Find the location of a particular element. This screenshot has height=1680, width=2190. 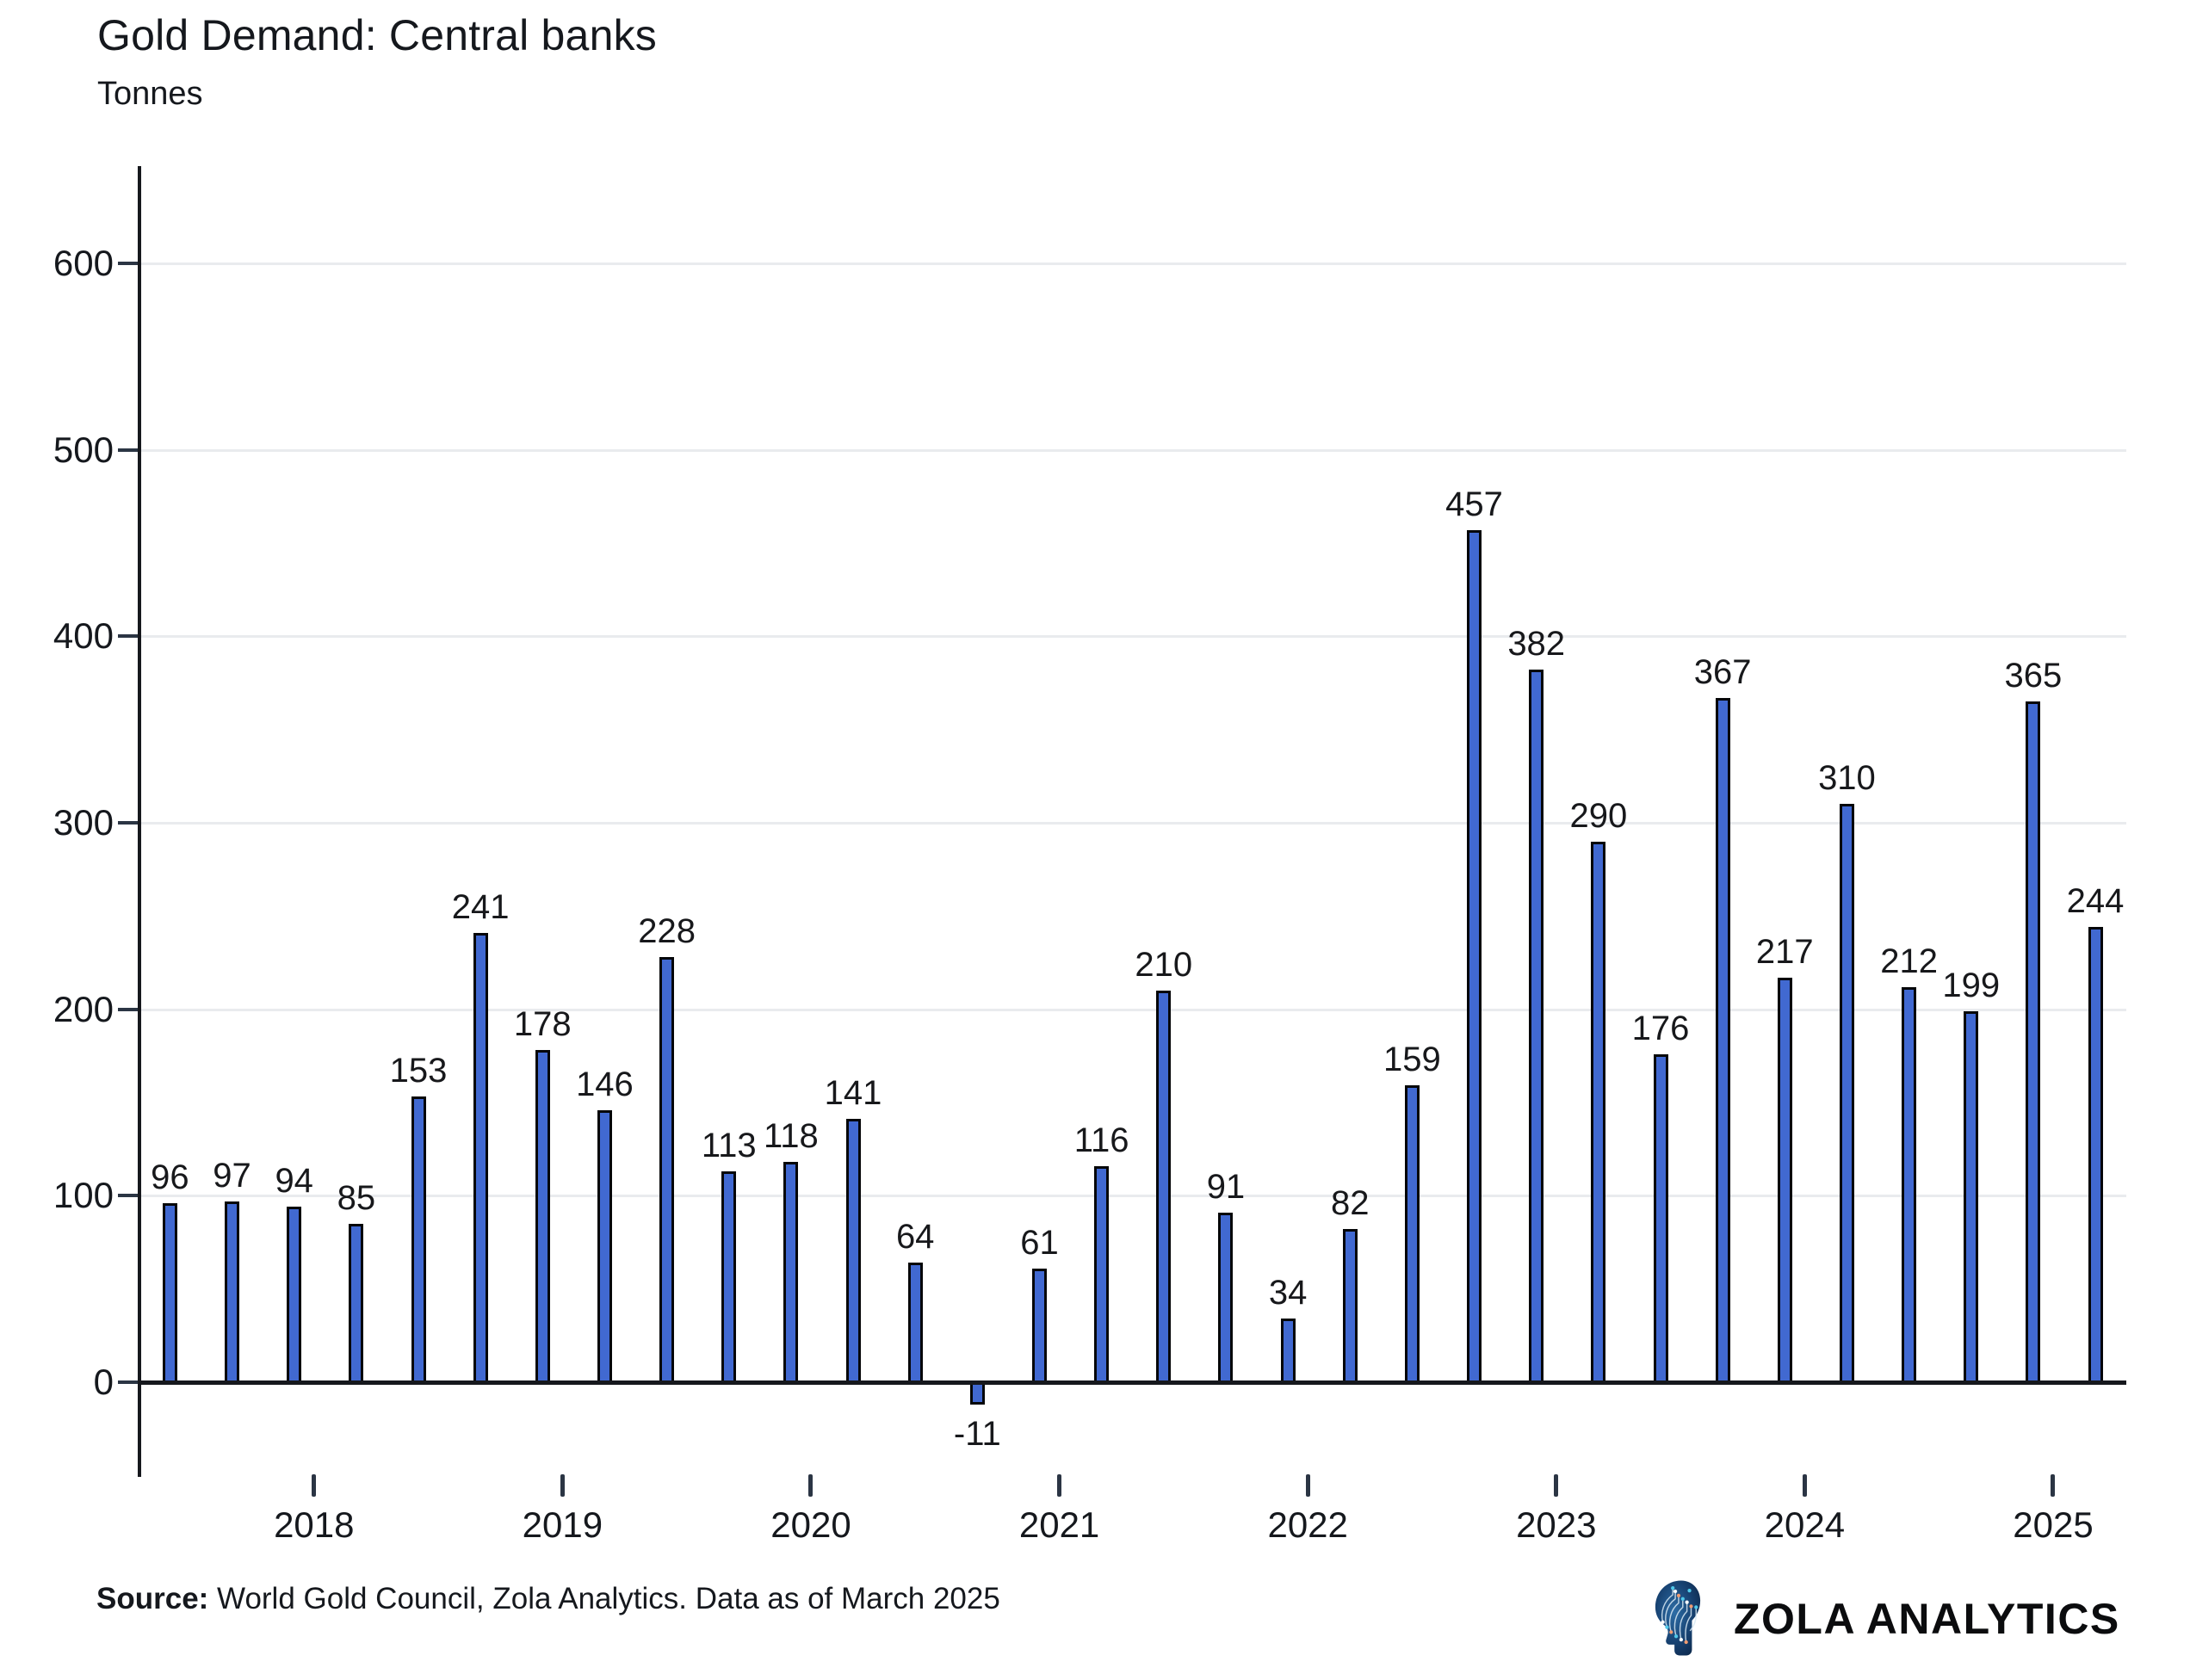

bar-Q4-2020 is located at coordinates (1039, 1327).